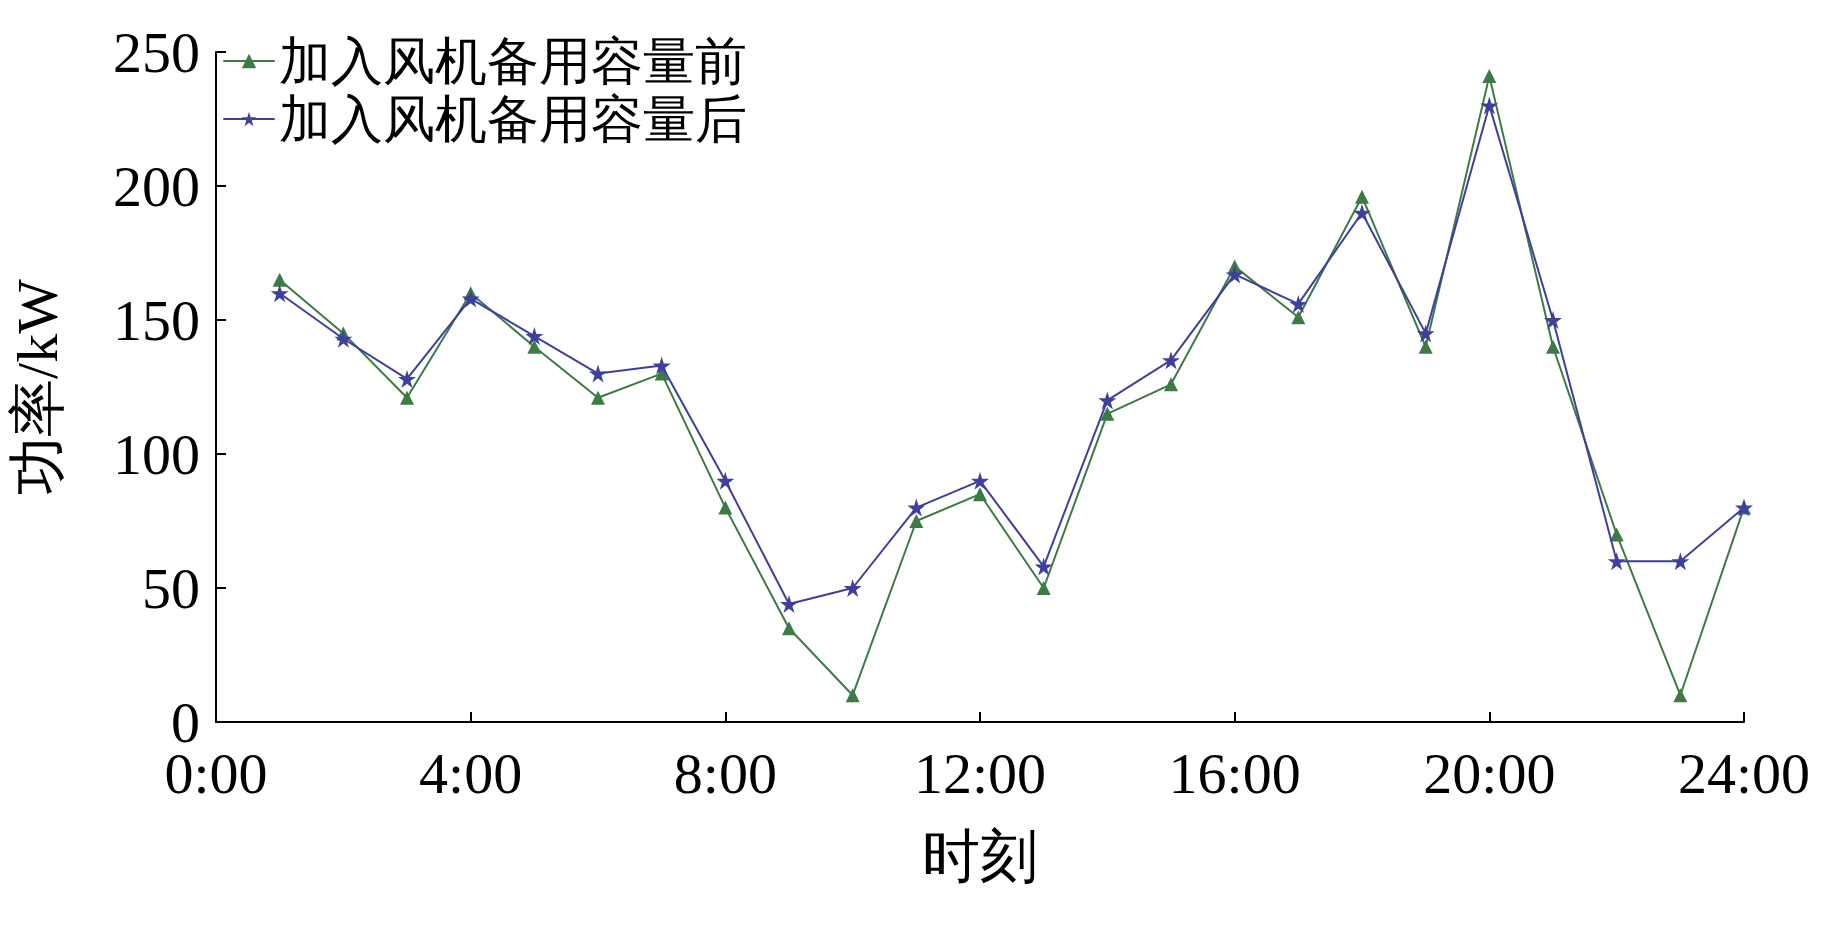 This screenshot has height=939, width=1826. Describe the element at coordinates (980, 773) in the screenshot. I see `x-tick-label: 12:00` at that location.